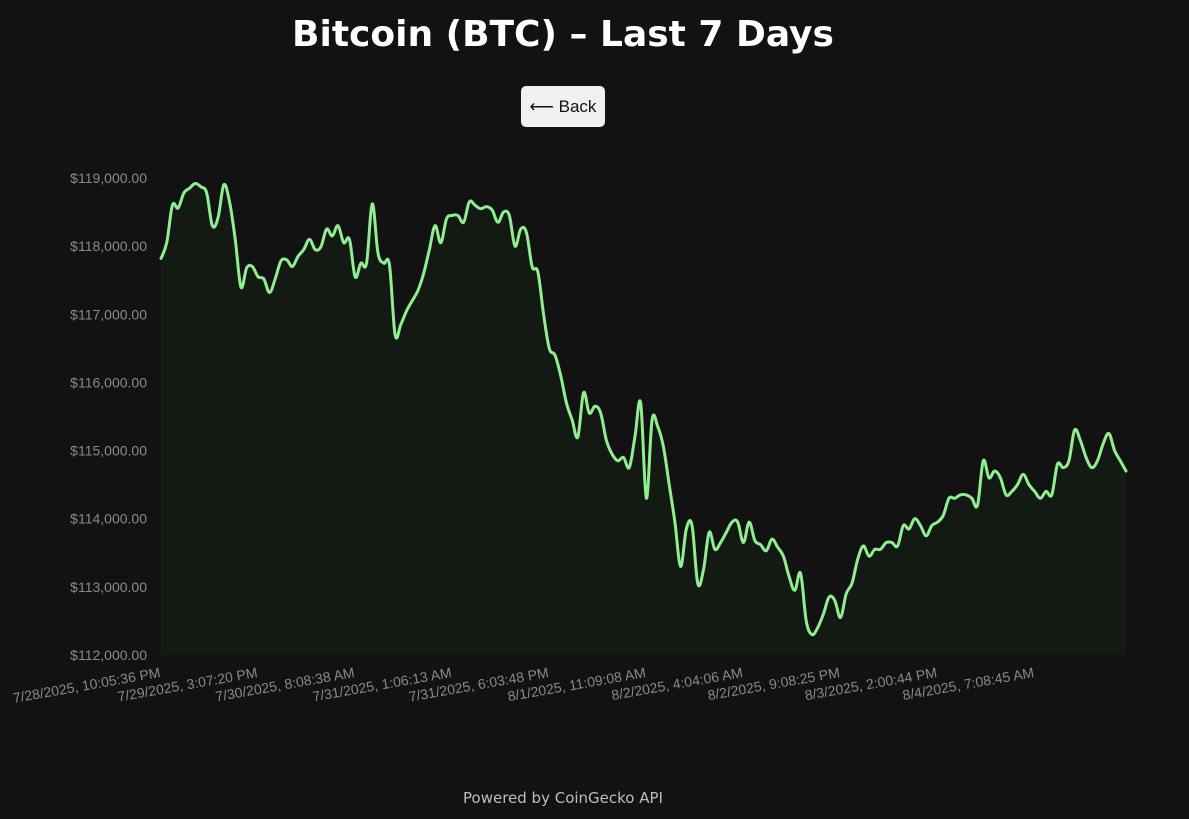 Image resolution: width=1189 pixels, height=819 pixels. I want to click on y-tick-label: $113,000.00, so click(108, 587).